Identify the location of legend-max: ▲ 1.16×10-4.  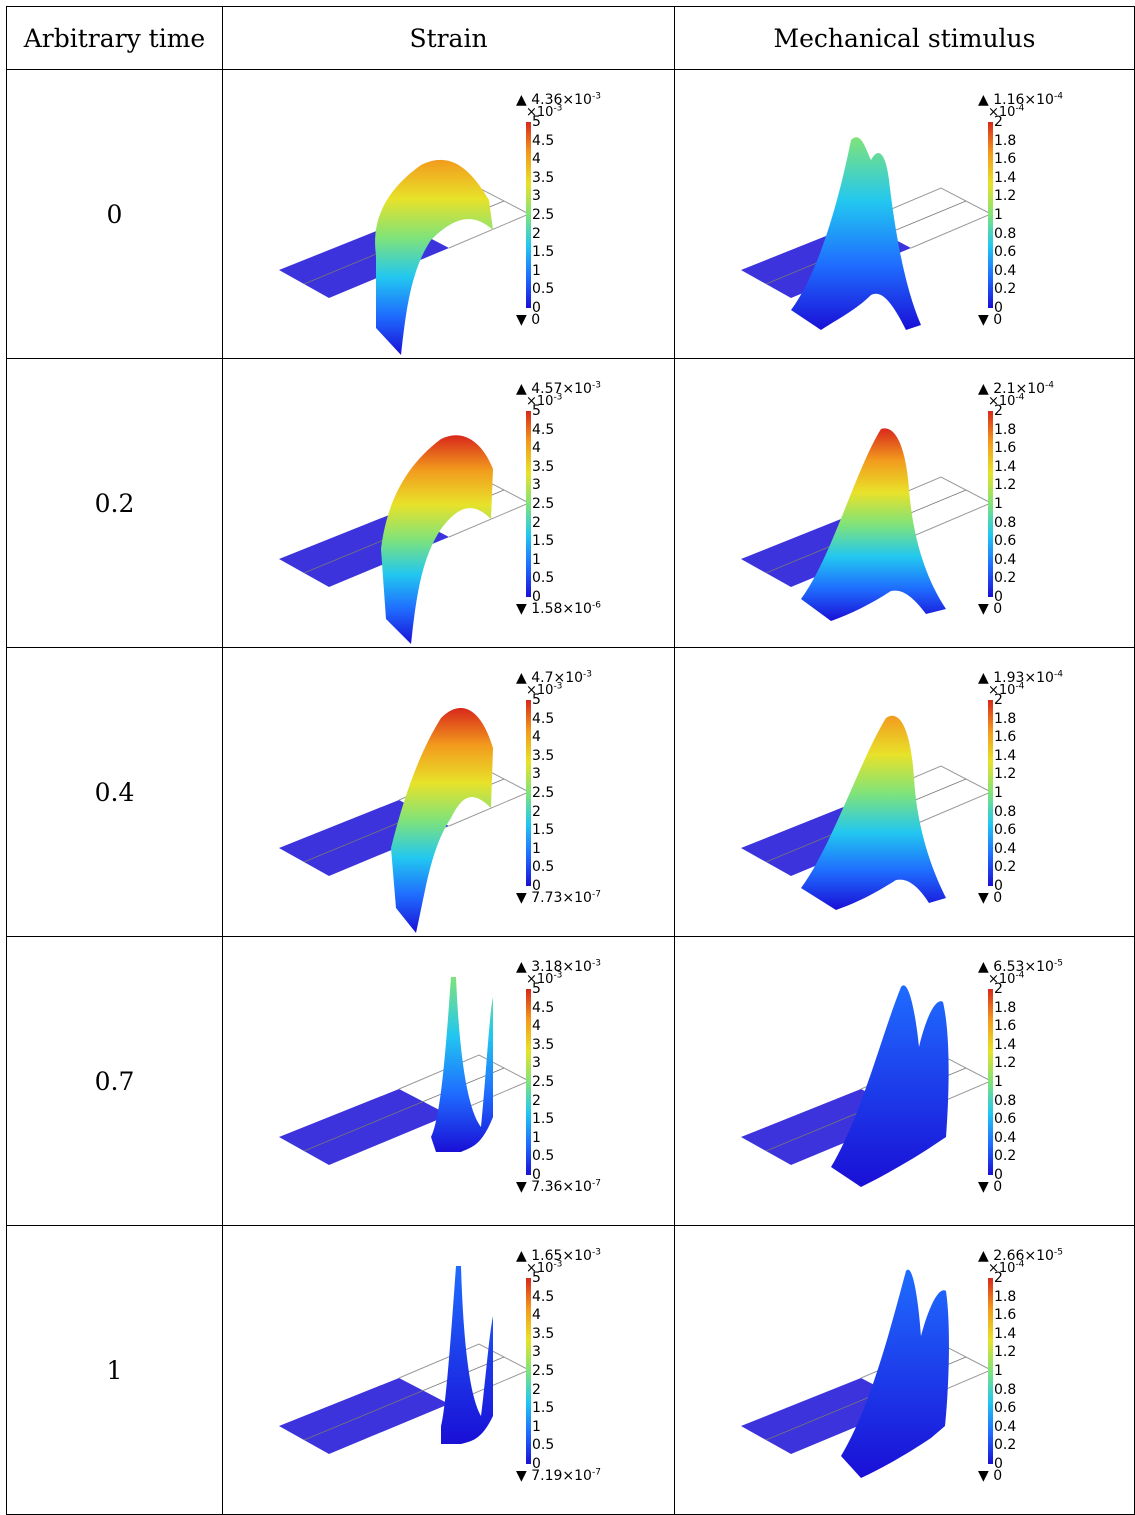
(1020, 100).